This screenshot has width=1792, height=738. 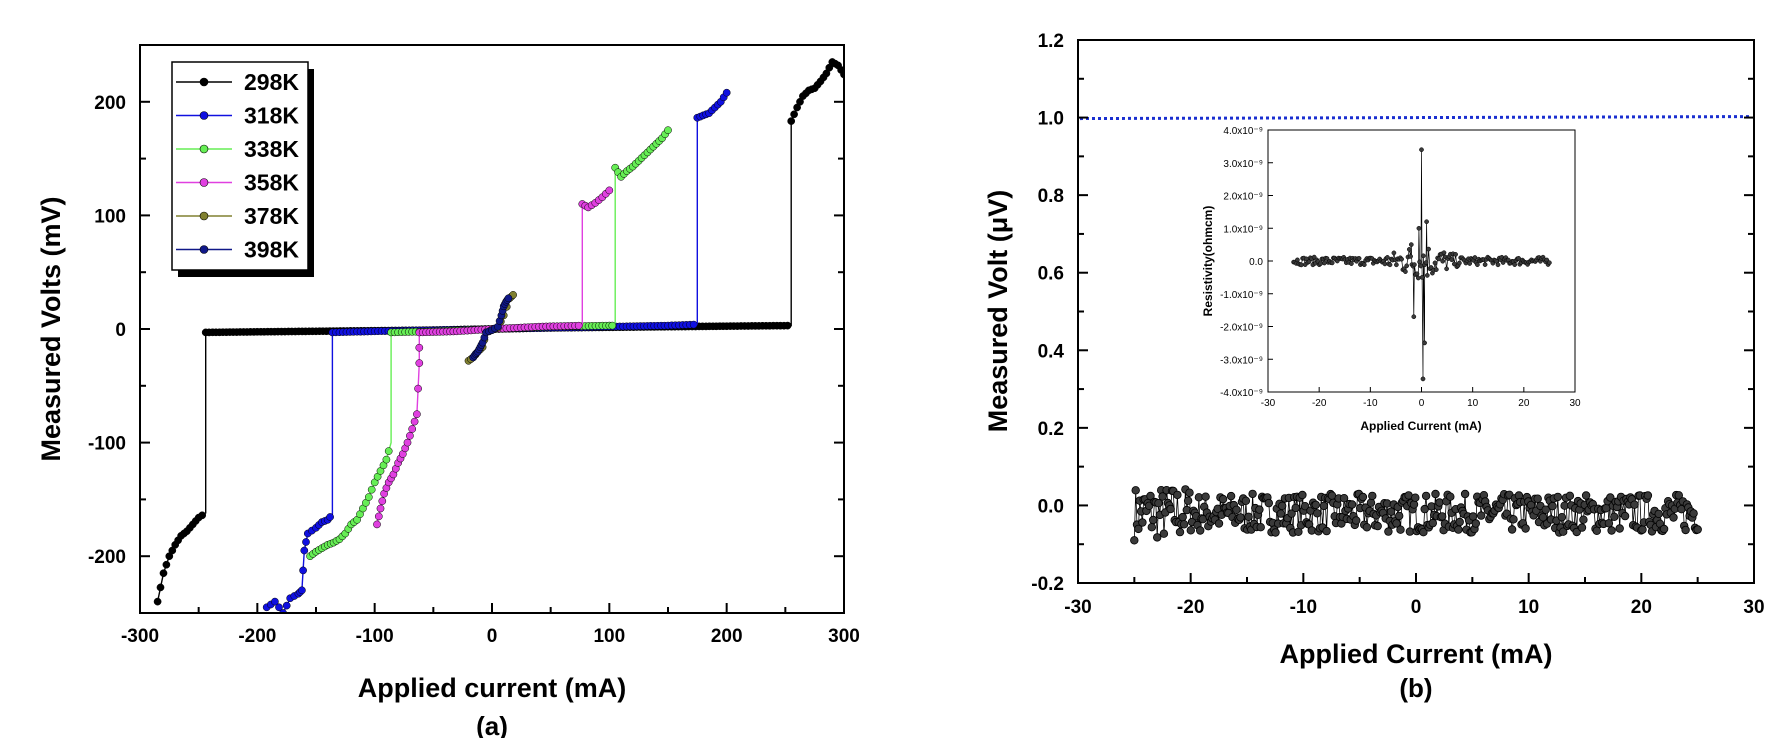 What do you see at coordinates (271, 149) in the screenshot?
I see `legend-label: 338K` at bounding box center [271, 149].